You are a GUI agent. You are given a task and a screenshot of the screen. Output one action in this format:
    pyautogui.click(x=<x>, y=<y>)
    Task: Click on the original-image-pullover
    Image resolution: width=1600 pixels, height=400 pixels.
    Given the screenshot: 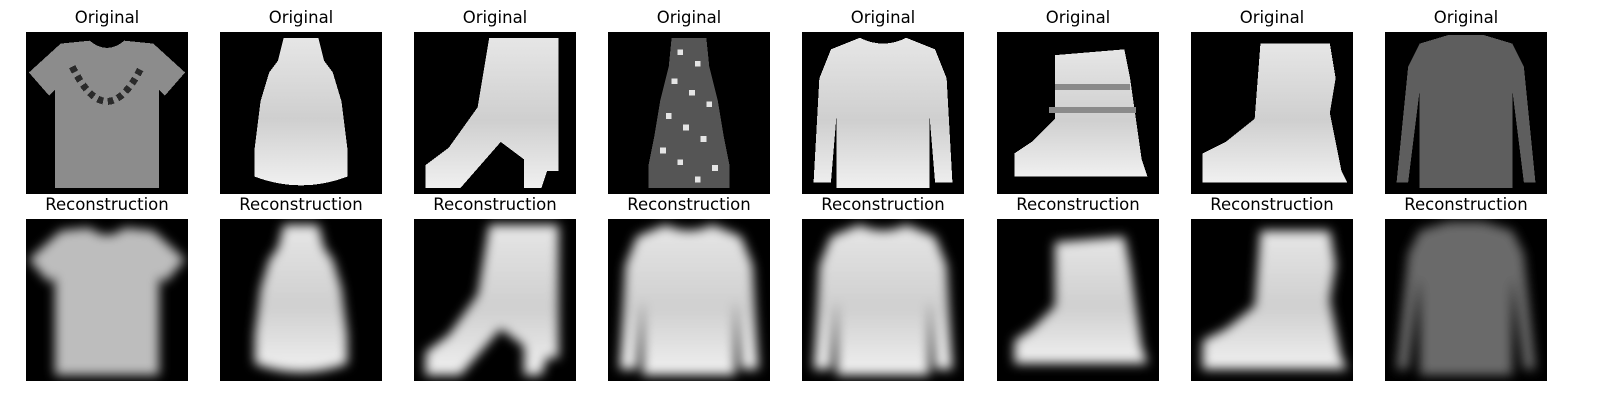 What is the action you would take?
    pyautogui.click(x=883, y=113)
    